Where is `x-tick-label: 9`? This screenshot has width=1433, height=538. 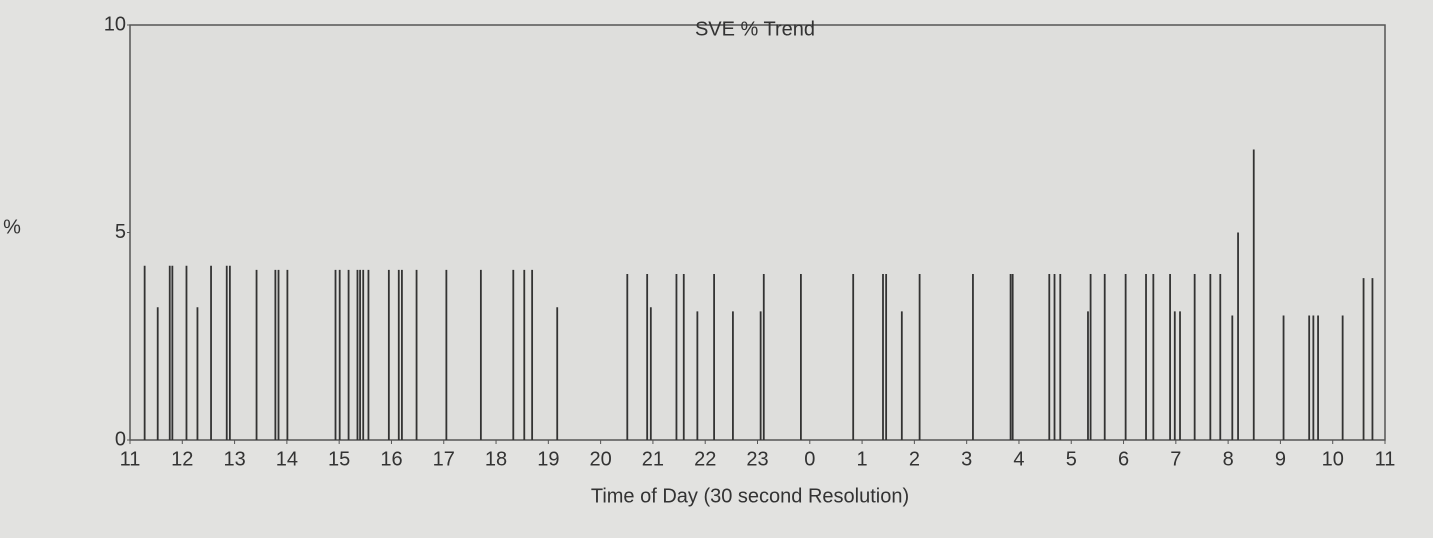
x-tick-label: 9 is located at coordinates (1280, 459).